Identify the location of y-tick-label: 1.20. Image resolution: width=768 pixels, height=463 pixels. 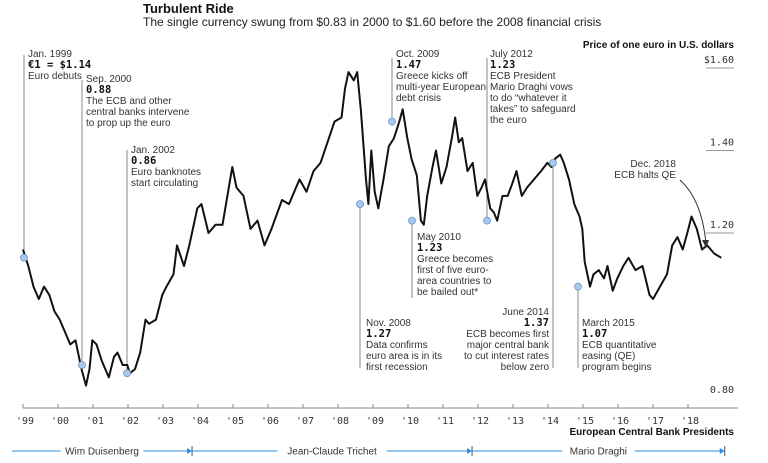
(722, 225).